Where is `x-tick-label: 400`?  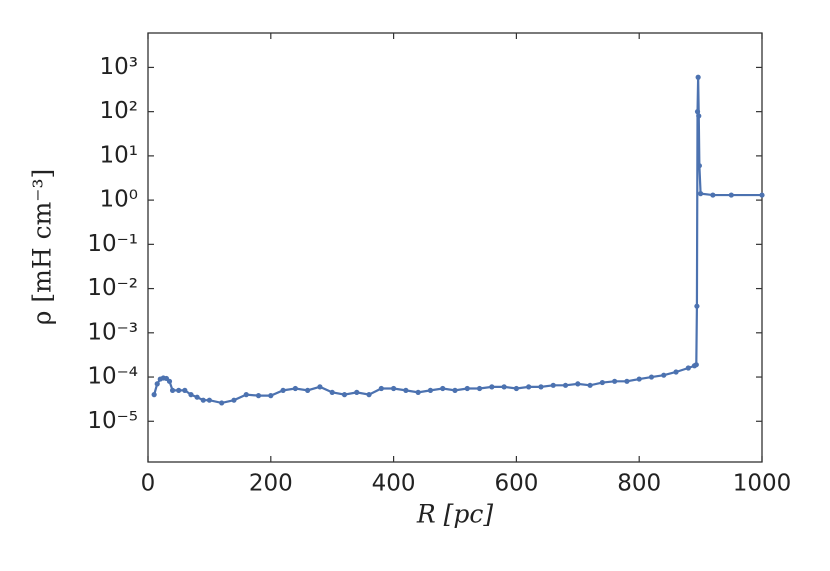 x-tick-label: 400 is located at coordinates (394, 484).